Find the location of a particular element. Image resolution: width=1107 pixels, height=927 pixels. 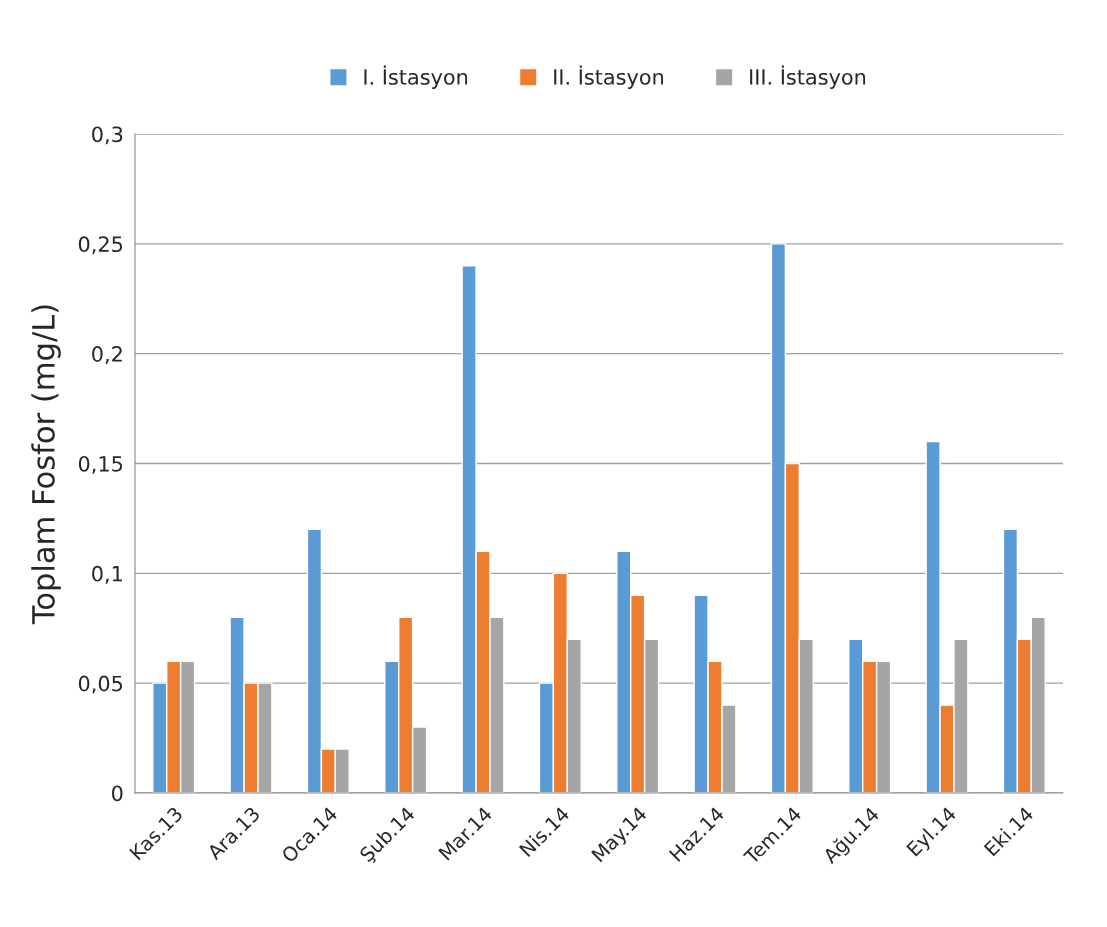

legend-label: II. İstasyon is located at coordinates (609, 77).